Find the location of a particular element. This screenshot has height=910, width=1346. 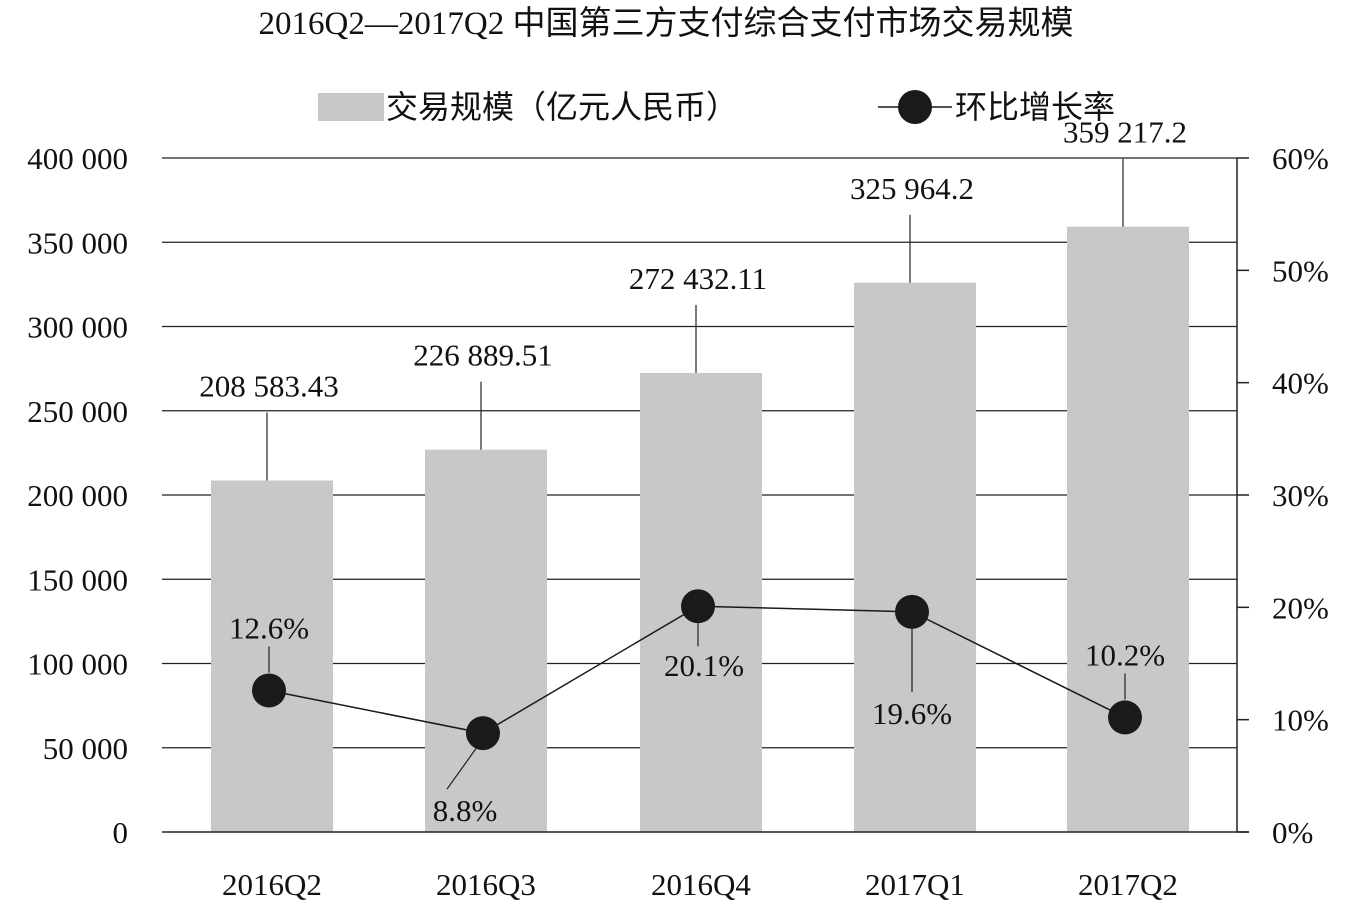

category-labels: 2016Q2 2016Q3 2016Q4 2017Q1 2017Q2 is located at coordinates (700, 884).